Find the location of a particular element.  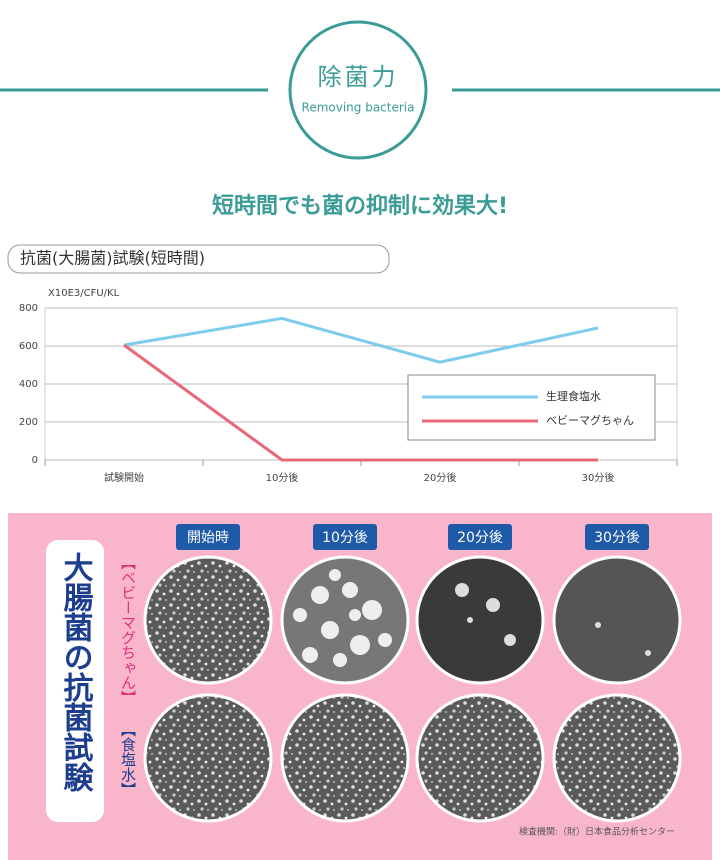

panel-title: 大腸菌の抗菌試験 is located at coordinates (76, 672).